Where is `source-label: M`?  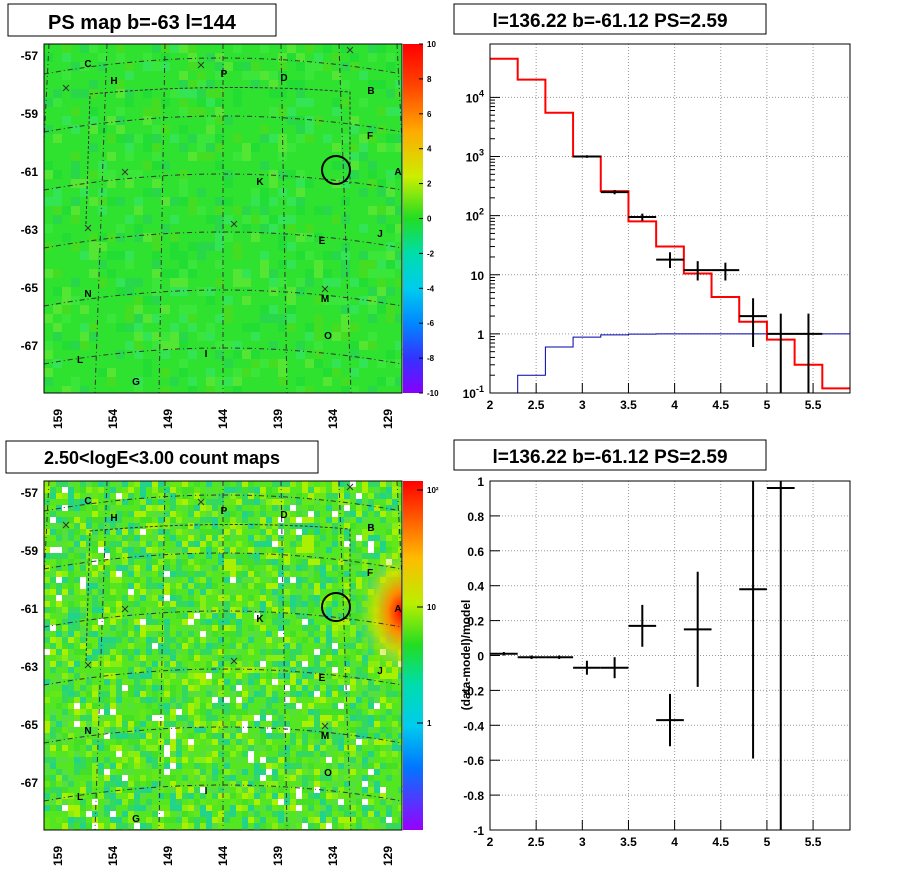 source-label: M is located at coordinates (325, 736).